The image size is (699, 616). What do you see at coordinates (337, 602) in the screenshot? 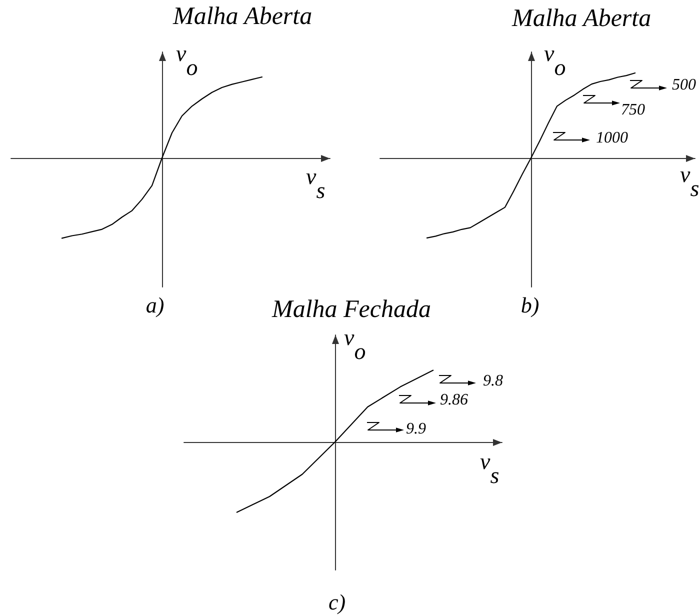
I see `text: c)` at bounding box center [337, 602].